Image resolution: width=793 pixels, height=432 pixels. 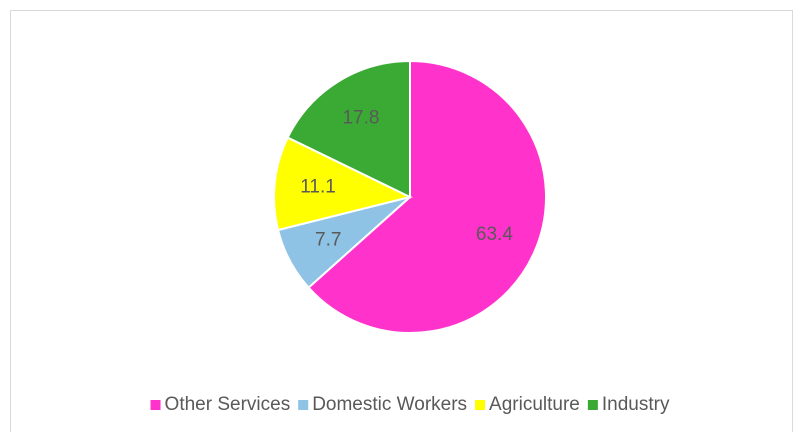 I want to click on data-label: 63.4, so click(x=494, y=234).